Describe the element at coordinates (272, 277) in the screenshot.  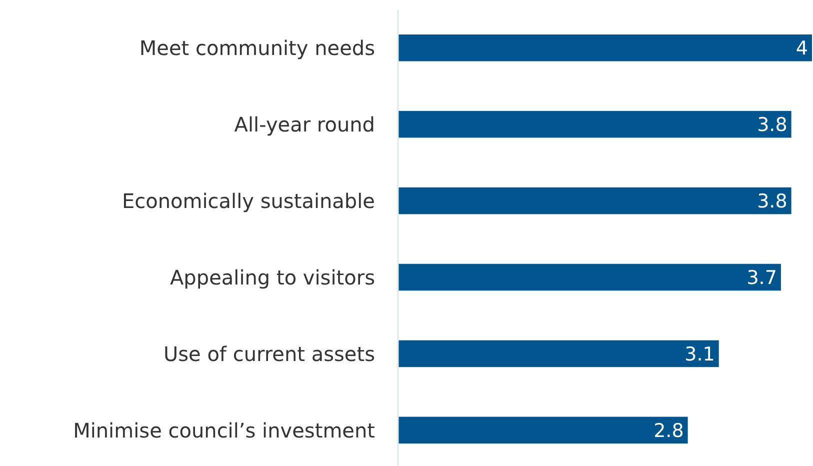
I see `y-tick-label: Appealing to visitors` at that location.